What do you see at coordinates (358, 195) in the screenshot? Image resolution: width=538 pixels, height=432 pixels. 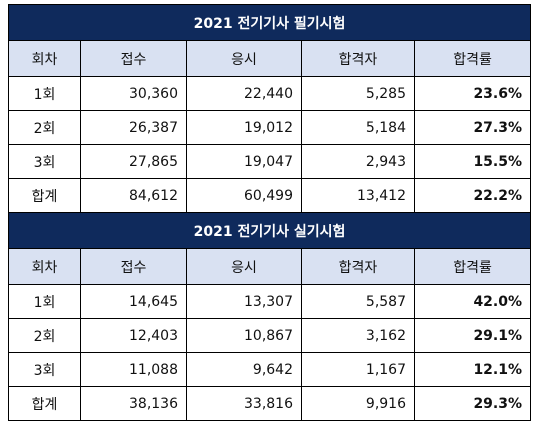 I see `passed-cell: 13,412` at bounding box center [358, 195].